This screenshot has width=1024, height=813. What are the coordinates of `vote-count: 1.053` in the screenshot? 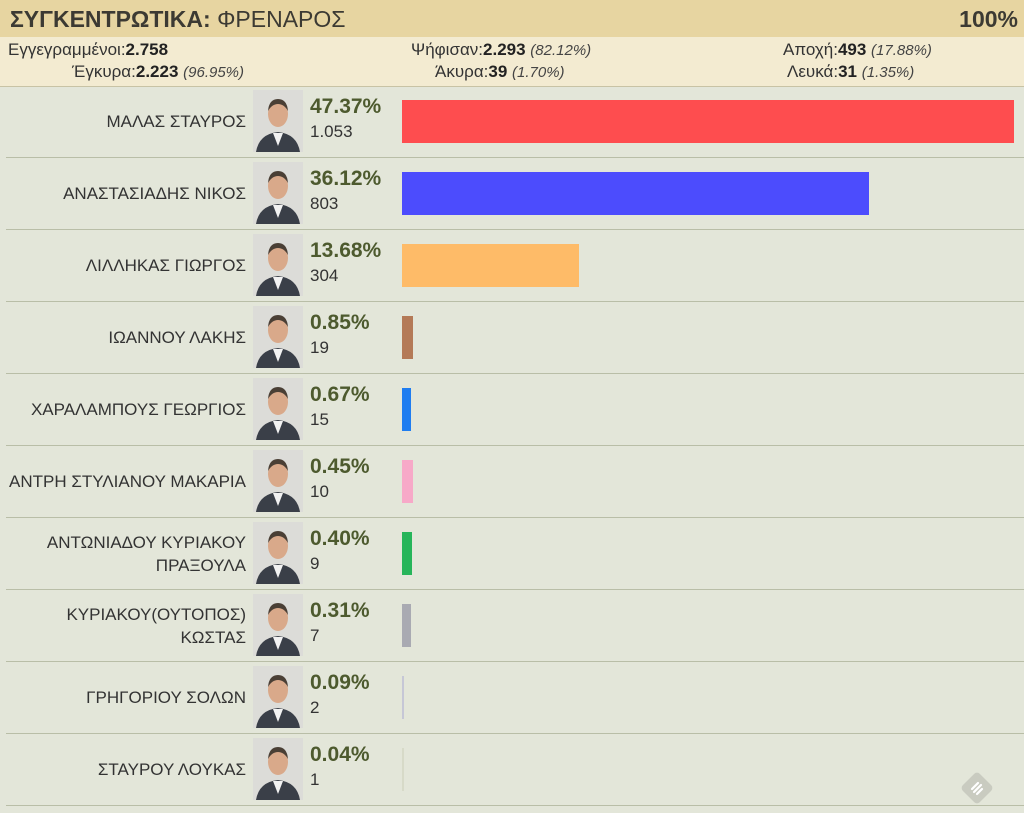 It's located at (331, 131).